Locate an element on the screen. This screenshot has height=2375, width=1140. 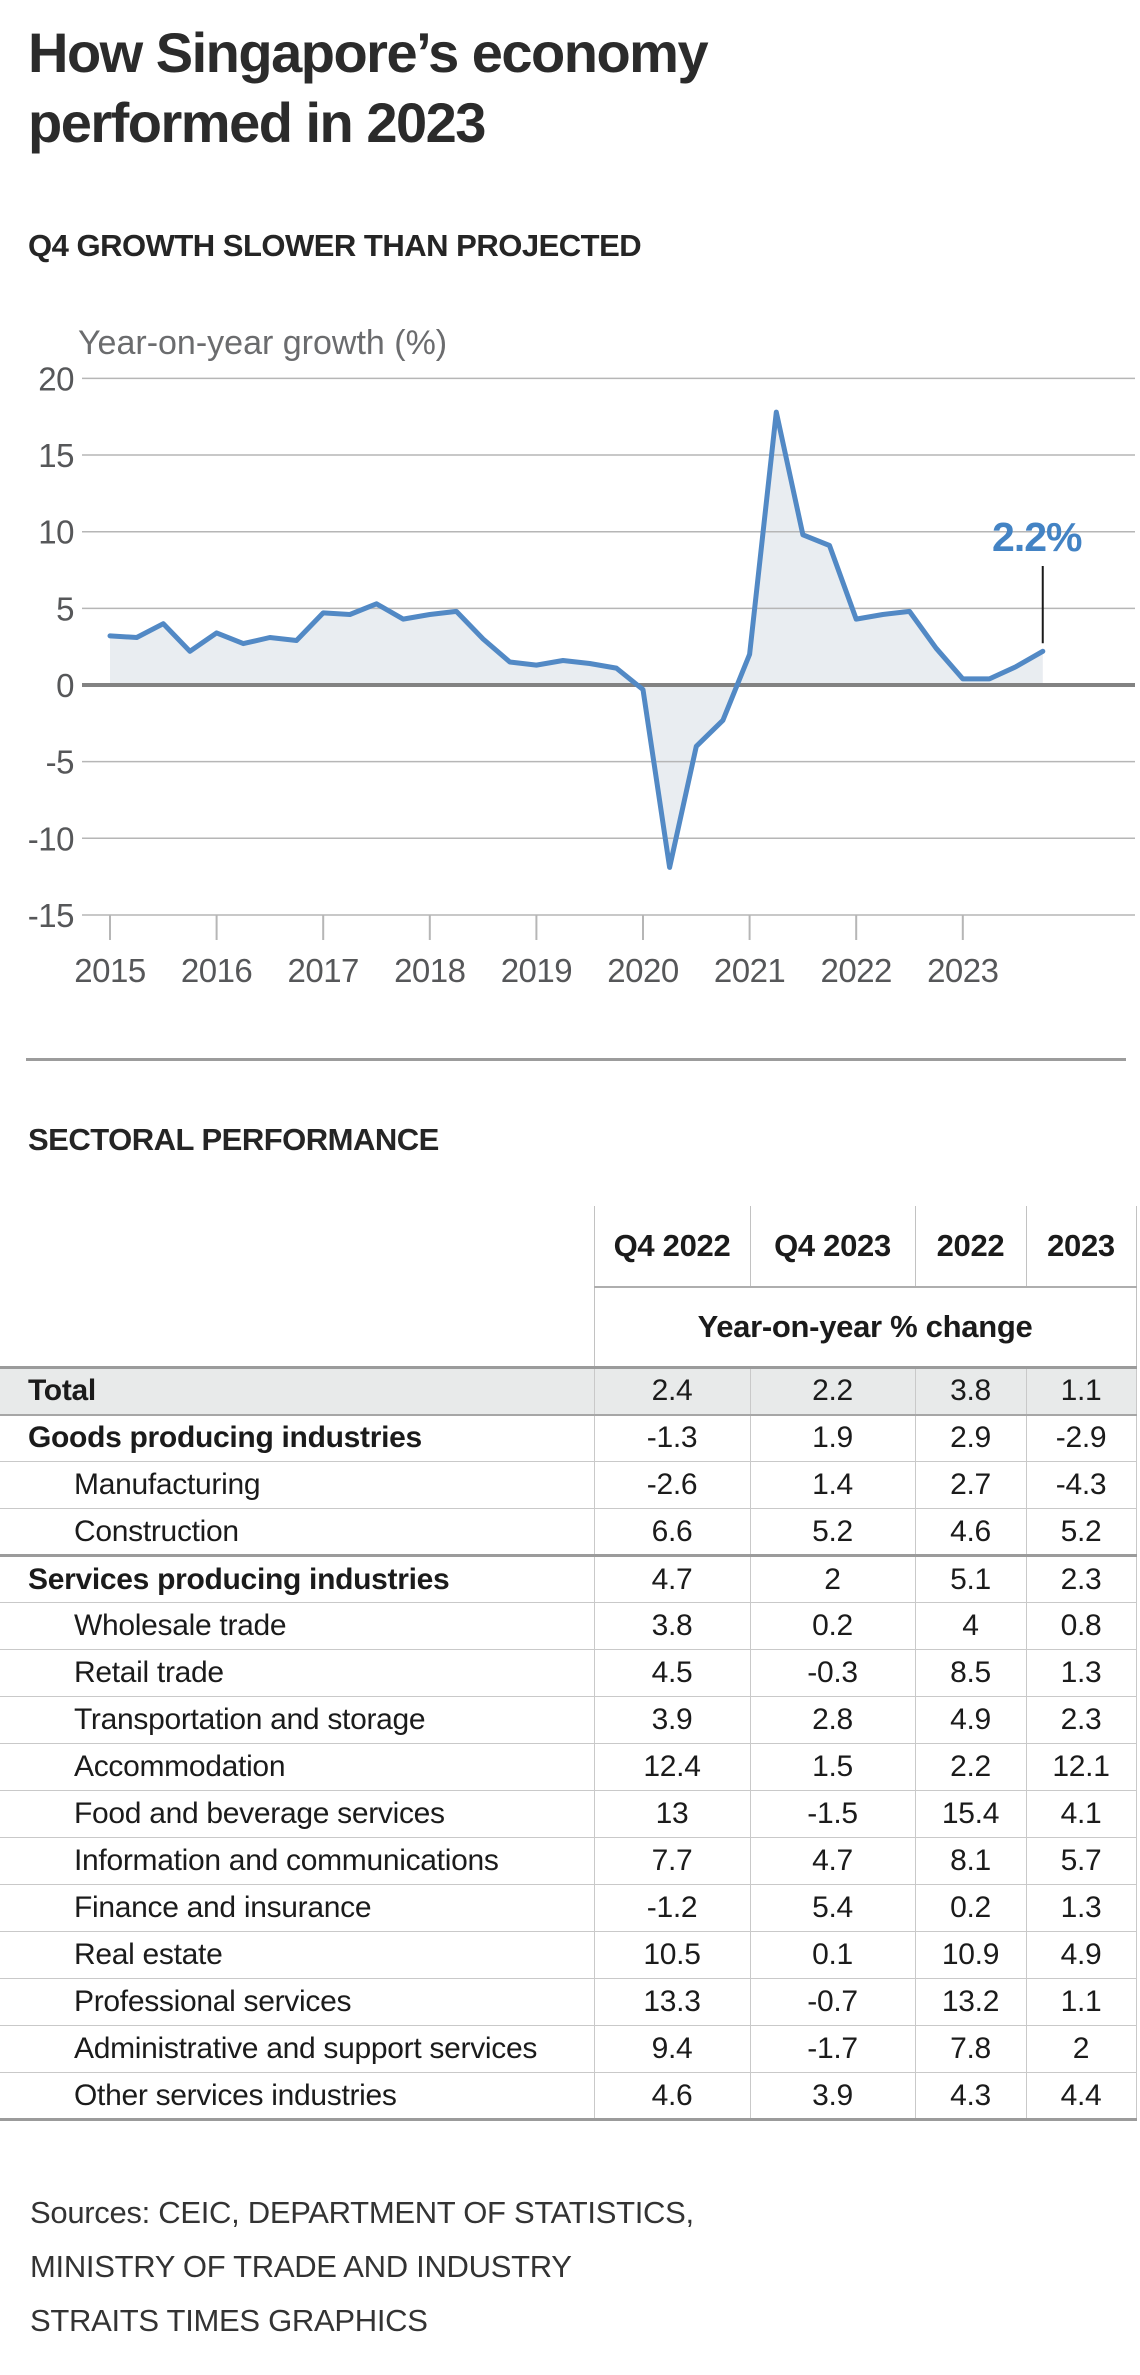
table-row-construction: Construction 6.6 5.2 4.6 5.2 is located at coordinates (568, 1532).